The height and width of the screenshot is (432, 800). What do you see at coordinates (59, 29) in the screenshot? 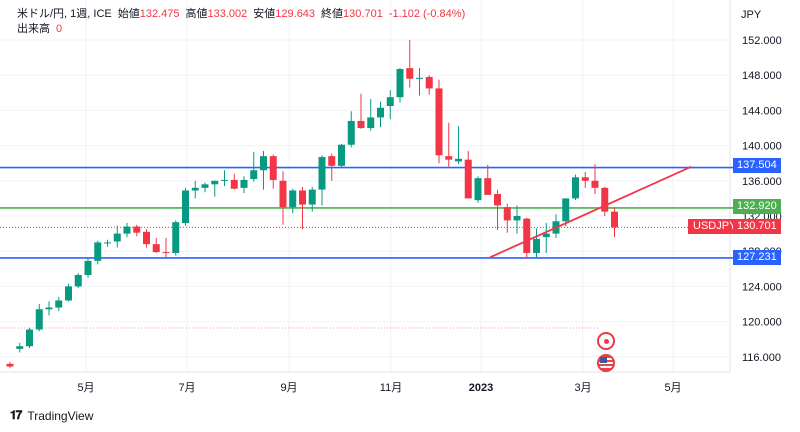
I see `volume-value: 0` at bounding box center [59, 29].